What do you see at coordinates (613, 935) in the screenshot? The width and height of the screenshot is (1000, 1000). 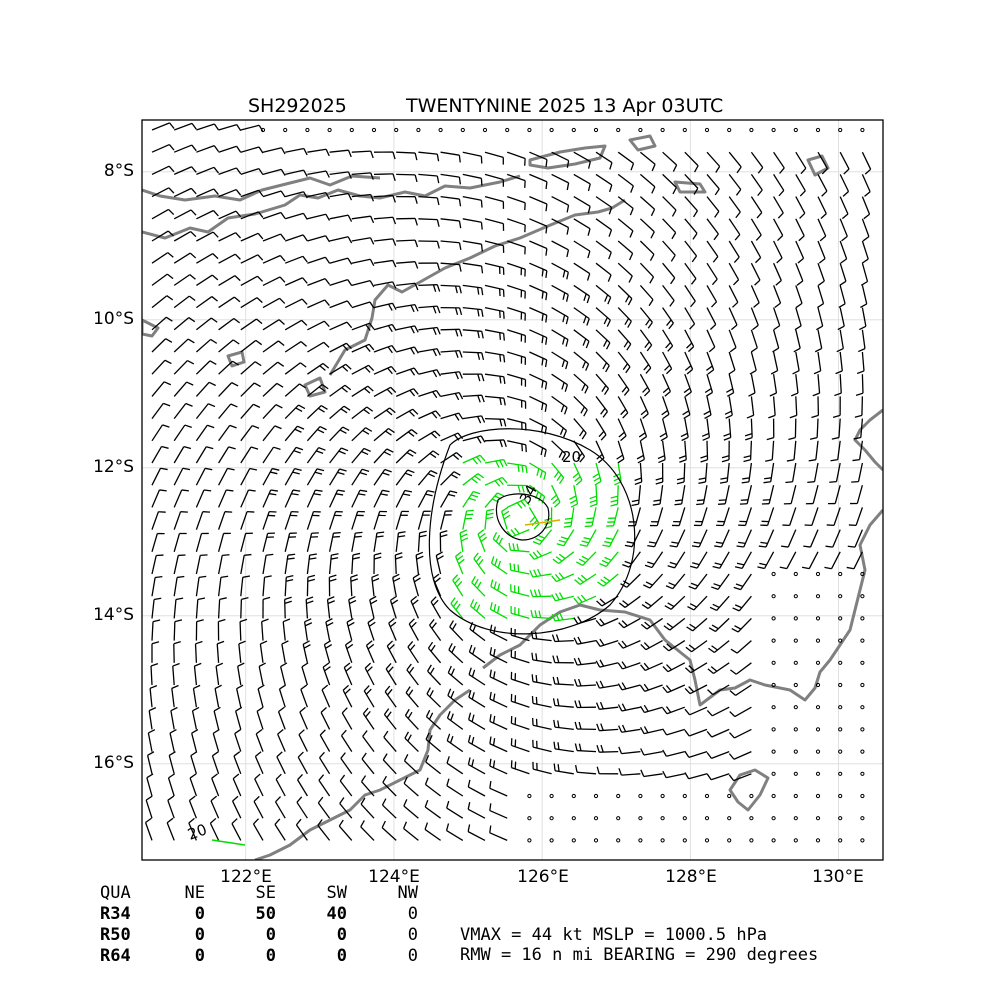 I see `summary-vmax-mslp: VMAX = 44 kt MSLP = 1000.5 hPa` at bounding box center [613, 935].